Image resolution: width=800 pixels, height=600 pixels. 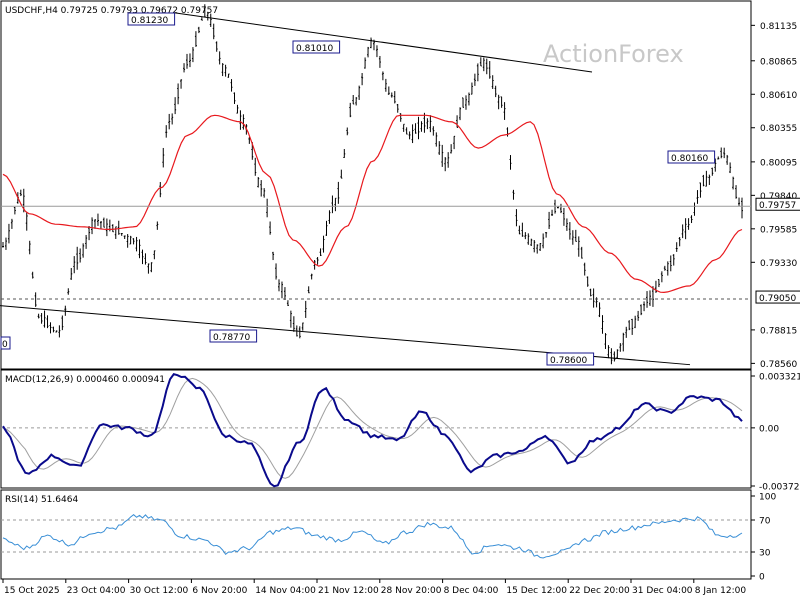 I want to click on support-price-tag-box, so click(x=777, y=297).